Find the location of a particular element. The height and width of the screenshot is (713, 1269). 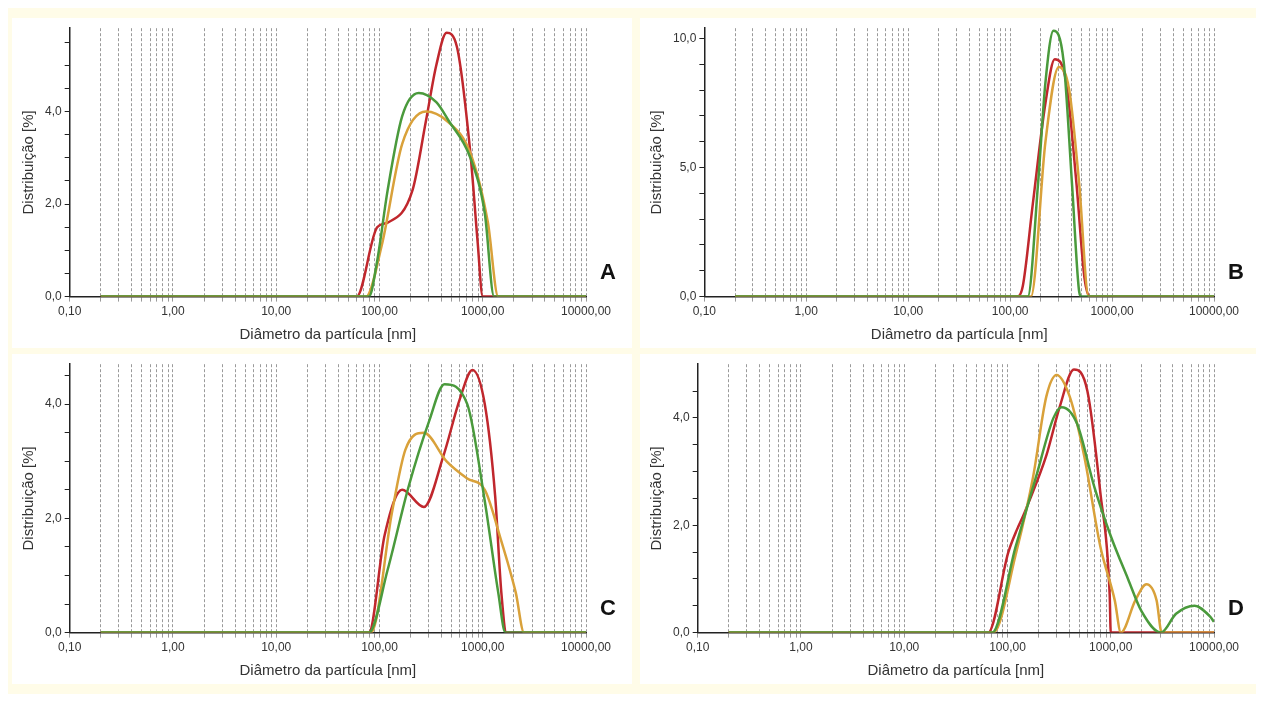

text: B is located at coordinates (1236, 271).